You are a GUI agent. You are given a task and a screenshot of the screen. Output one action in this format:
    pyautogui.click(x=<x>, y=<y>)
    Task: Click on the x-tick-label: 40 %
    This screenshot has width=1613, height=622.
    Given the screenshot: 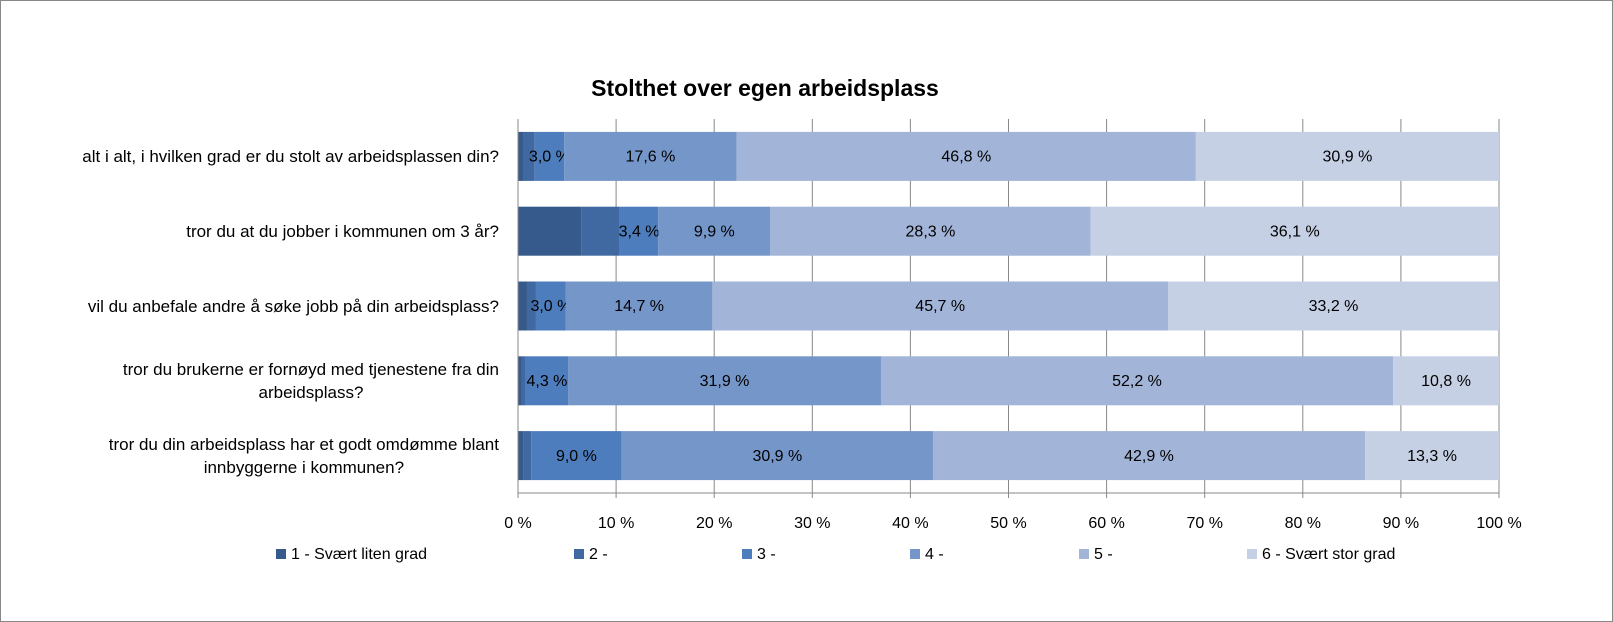 What is the action you would take?
    pyautogui.click(x=910, y=523)
    